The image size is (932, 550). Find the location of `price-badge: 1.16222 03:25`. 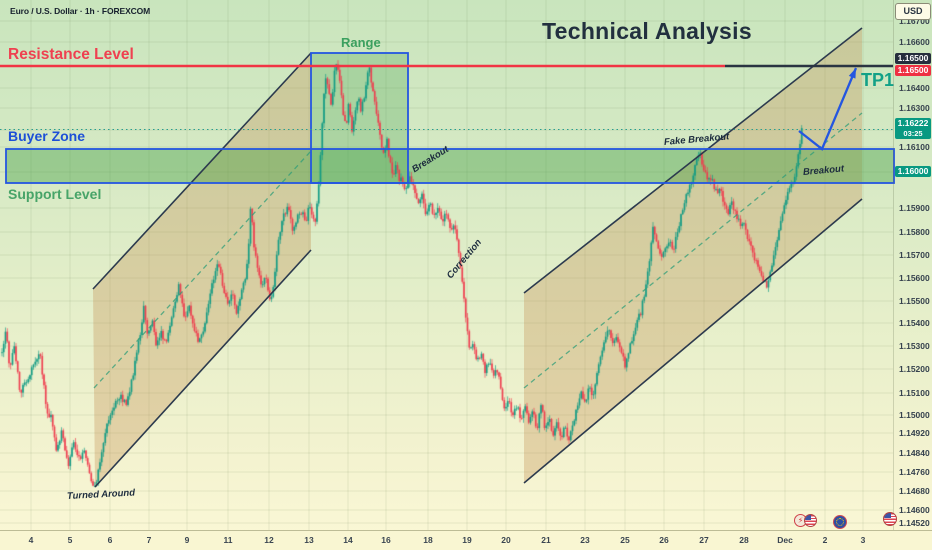

price-badge: 1.16222 03:25 is located at coordinates (913, 128).